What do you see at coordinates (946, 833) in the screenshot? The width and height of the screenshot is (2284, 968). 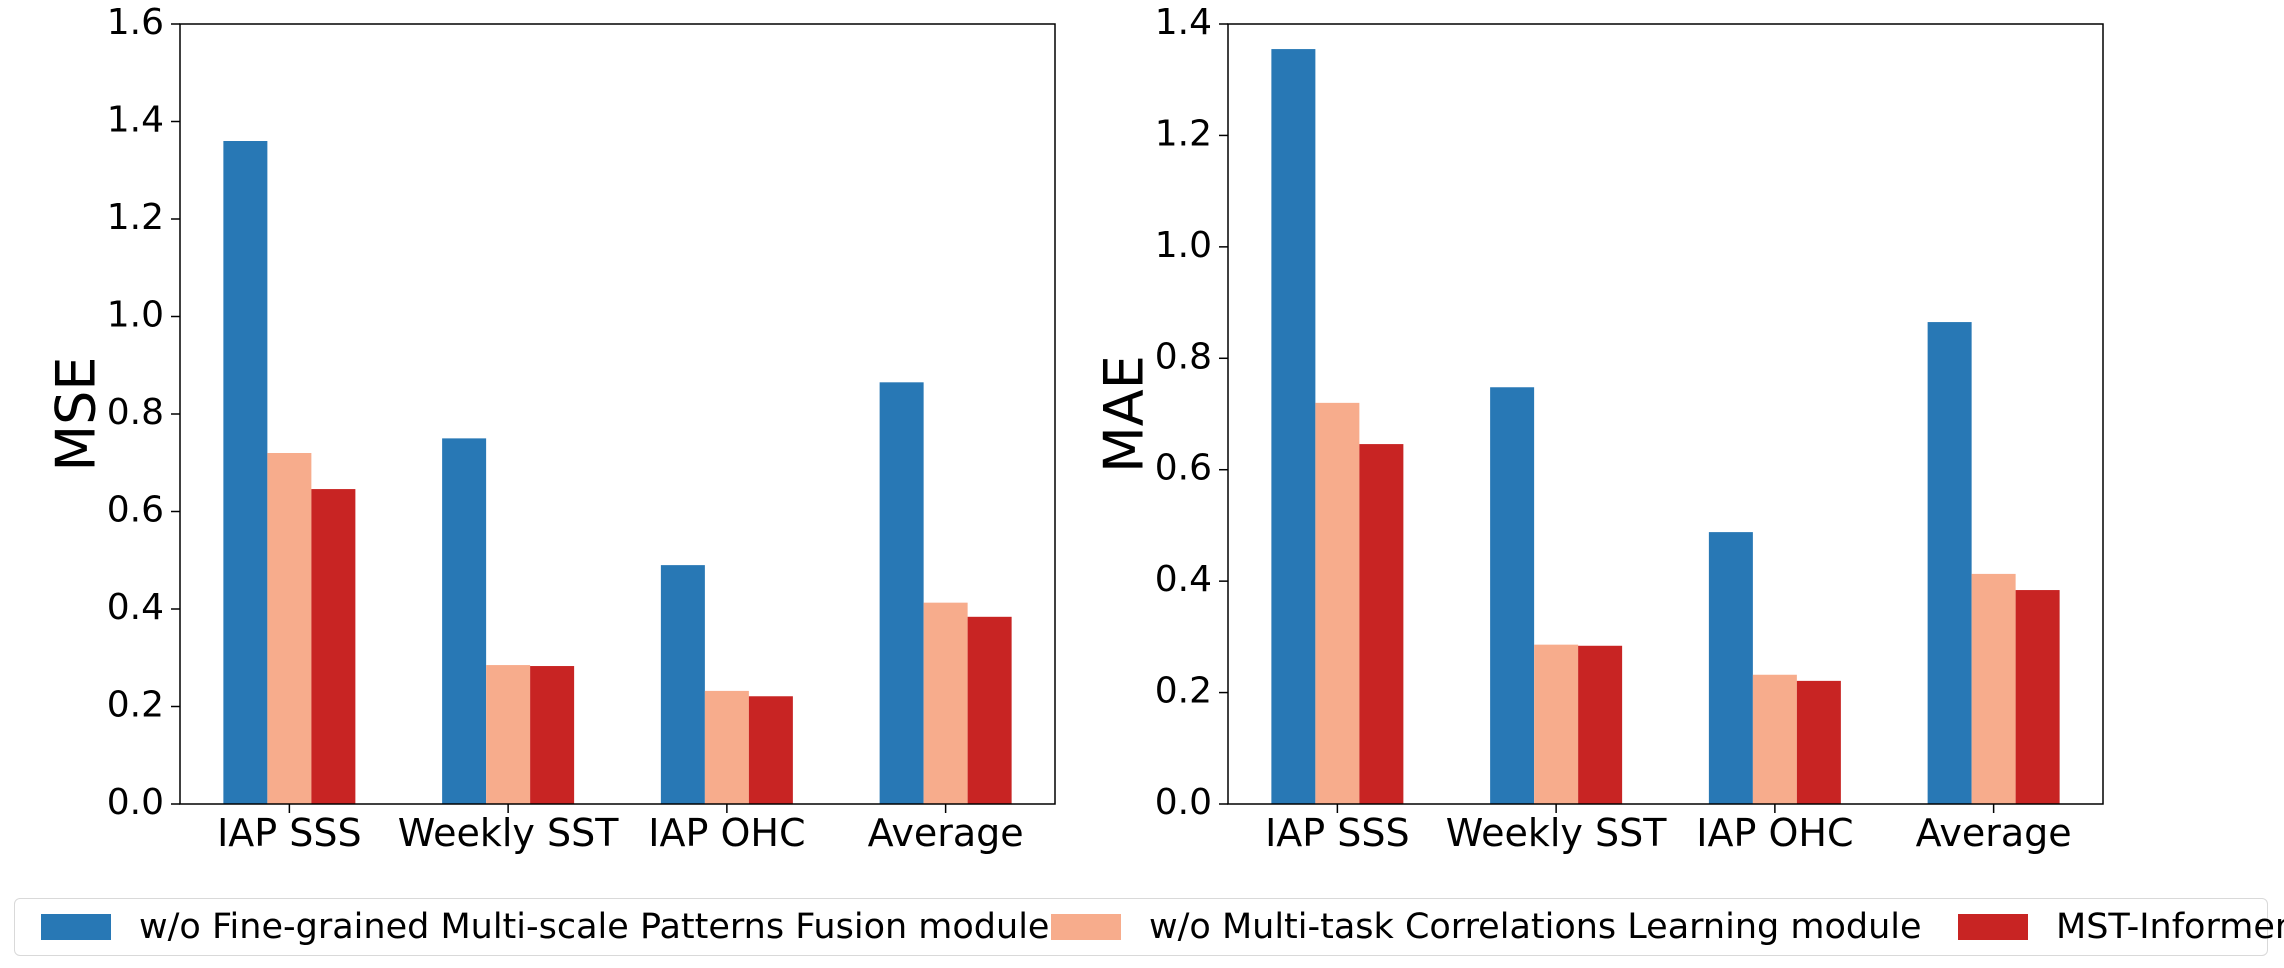 I see `mse-x-tick-label-average: Average` at bounding box center [946, 833].